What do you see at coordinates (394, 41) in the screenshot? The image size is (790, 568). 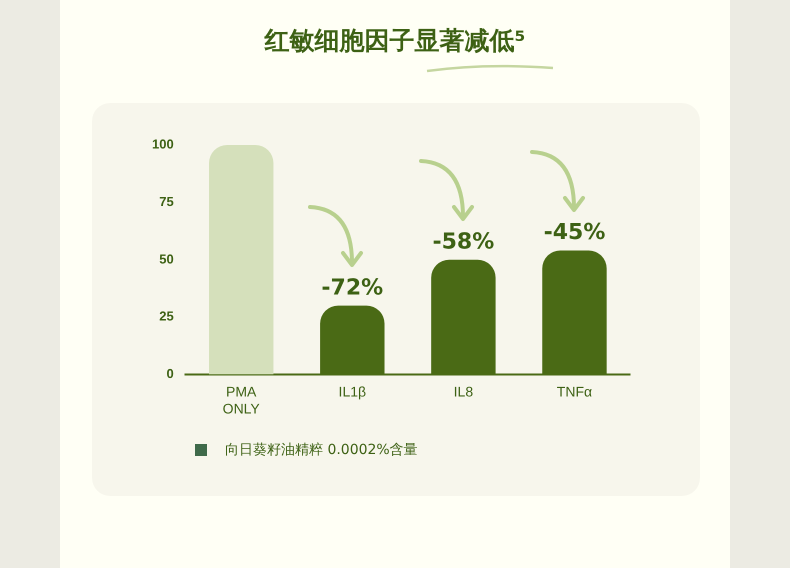 I see `chart-title: 红敏细胞因子显著减低⁵` at bounding box center [394, 41].